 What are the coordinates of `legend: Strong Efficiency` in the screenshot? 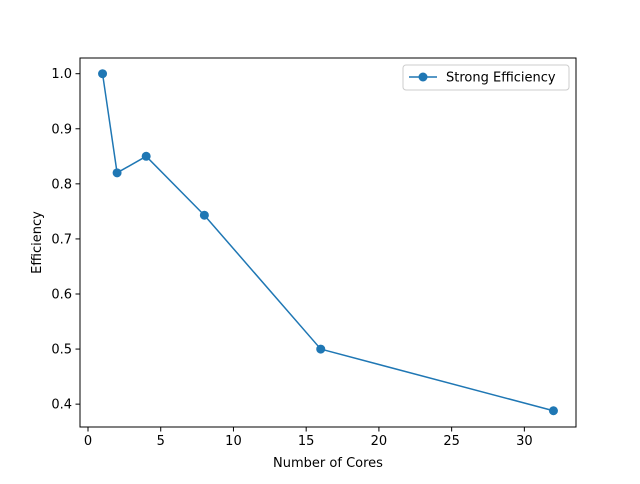 It's located at (486, 77).